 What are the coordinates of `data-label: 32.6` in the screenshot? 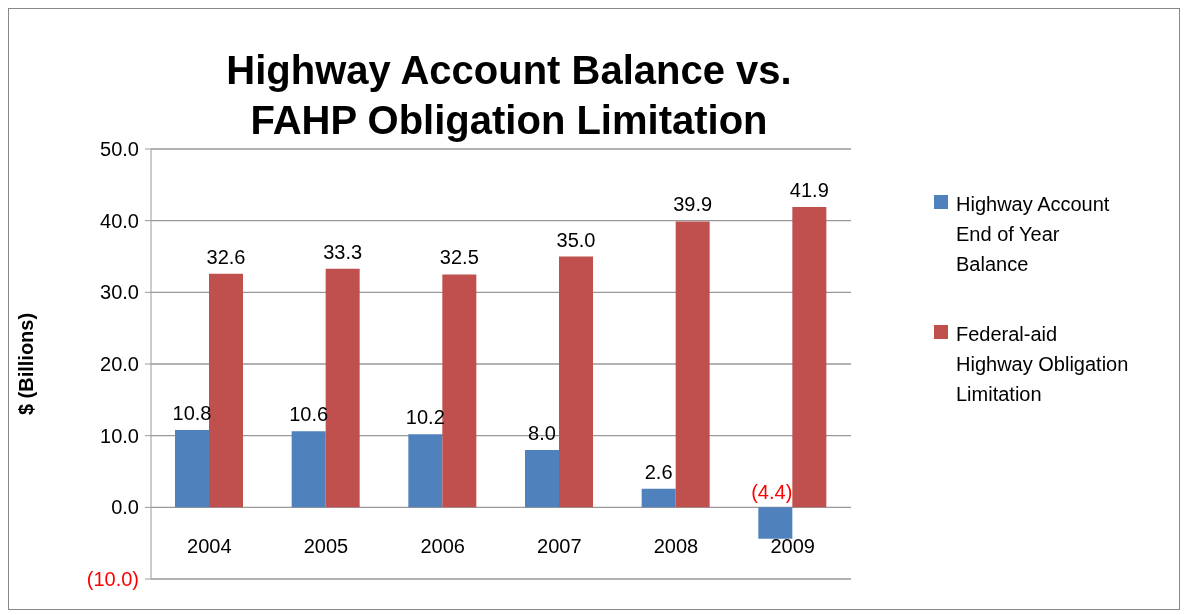 It's located at (226, 256).